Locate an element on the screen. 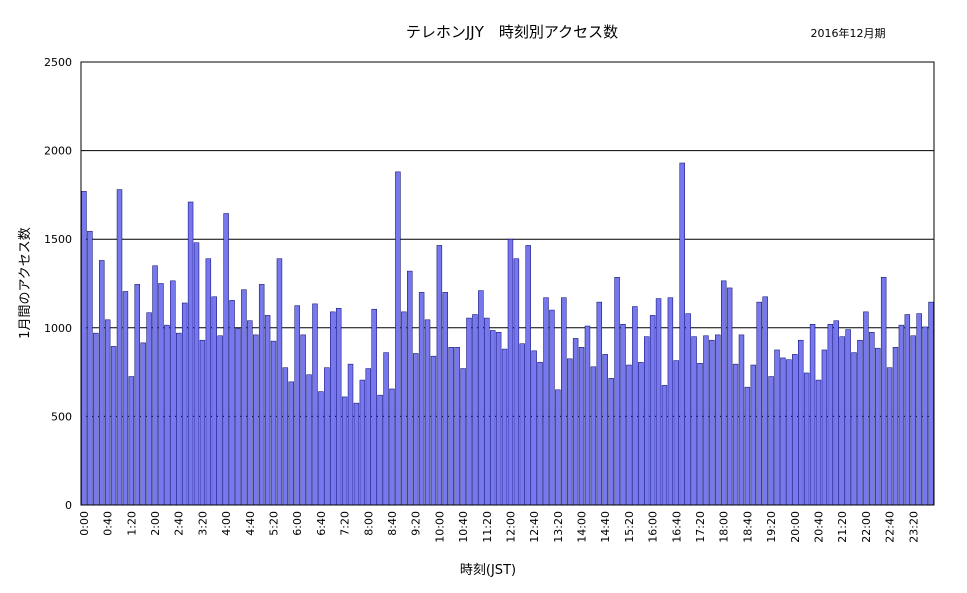  x-tick-label: 11:20 is located at coordinates (487, 527).